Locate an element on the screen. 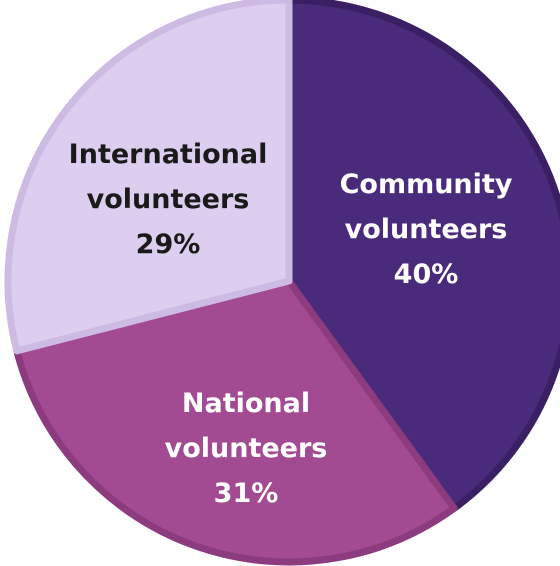  pie-slice-label-national: National volunteers 31% is located at coordinates (246, 448).